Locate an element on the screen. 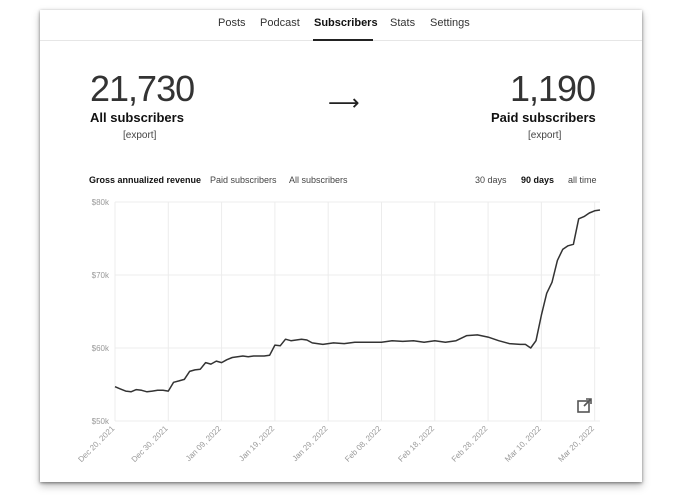 This screenshot has width=689, height=499. x-tick-label: Feb 28, 2022 is located at coordinates (470, 444).